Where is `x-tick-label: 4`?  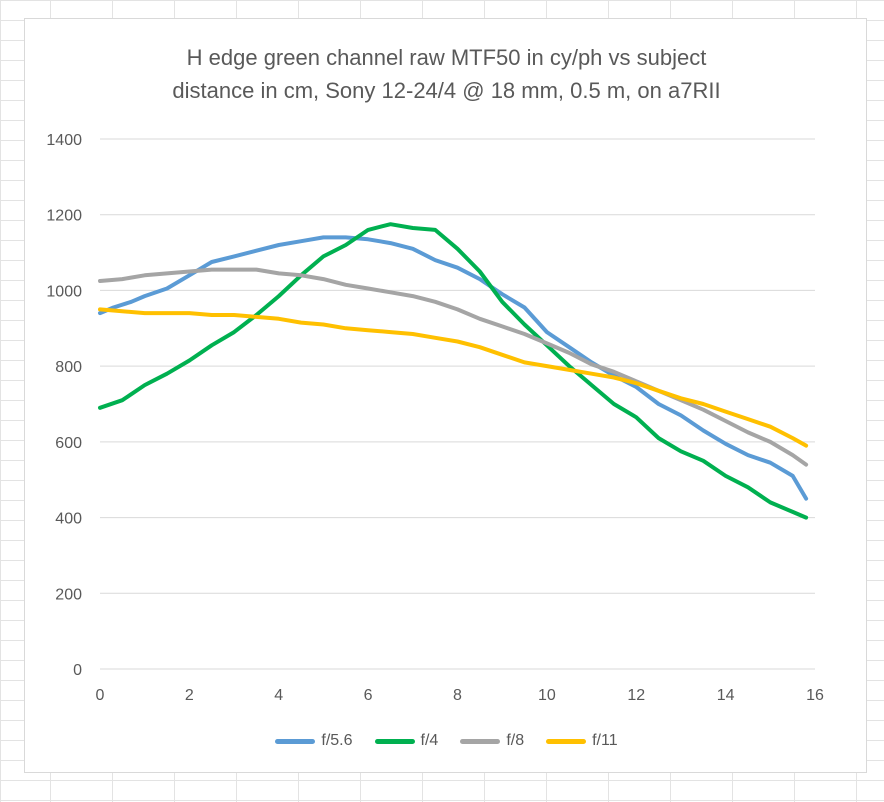 x-tick-label: 4 is located at coordinates (278, 695).